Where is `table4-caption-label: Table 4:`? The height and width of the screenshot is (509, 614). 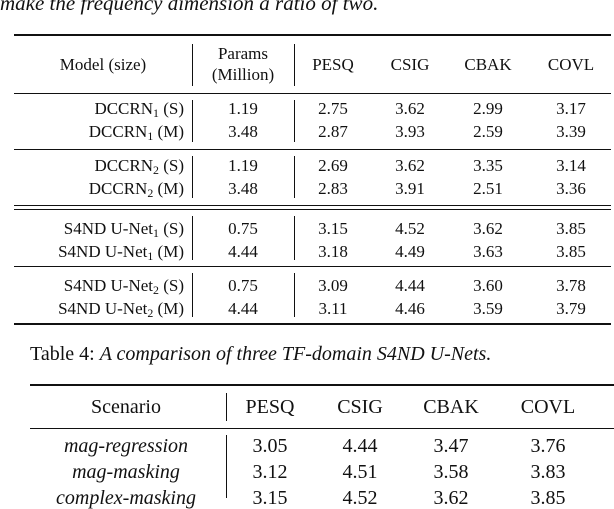
table4-caption-label: Table 4: is located at coordinates (65, 354).